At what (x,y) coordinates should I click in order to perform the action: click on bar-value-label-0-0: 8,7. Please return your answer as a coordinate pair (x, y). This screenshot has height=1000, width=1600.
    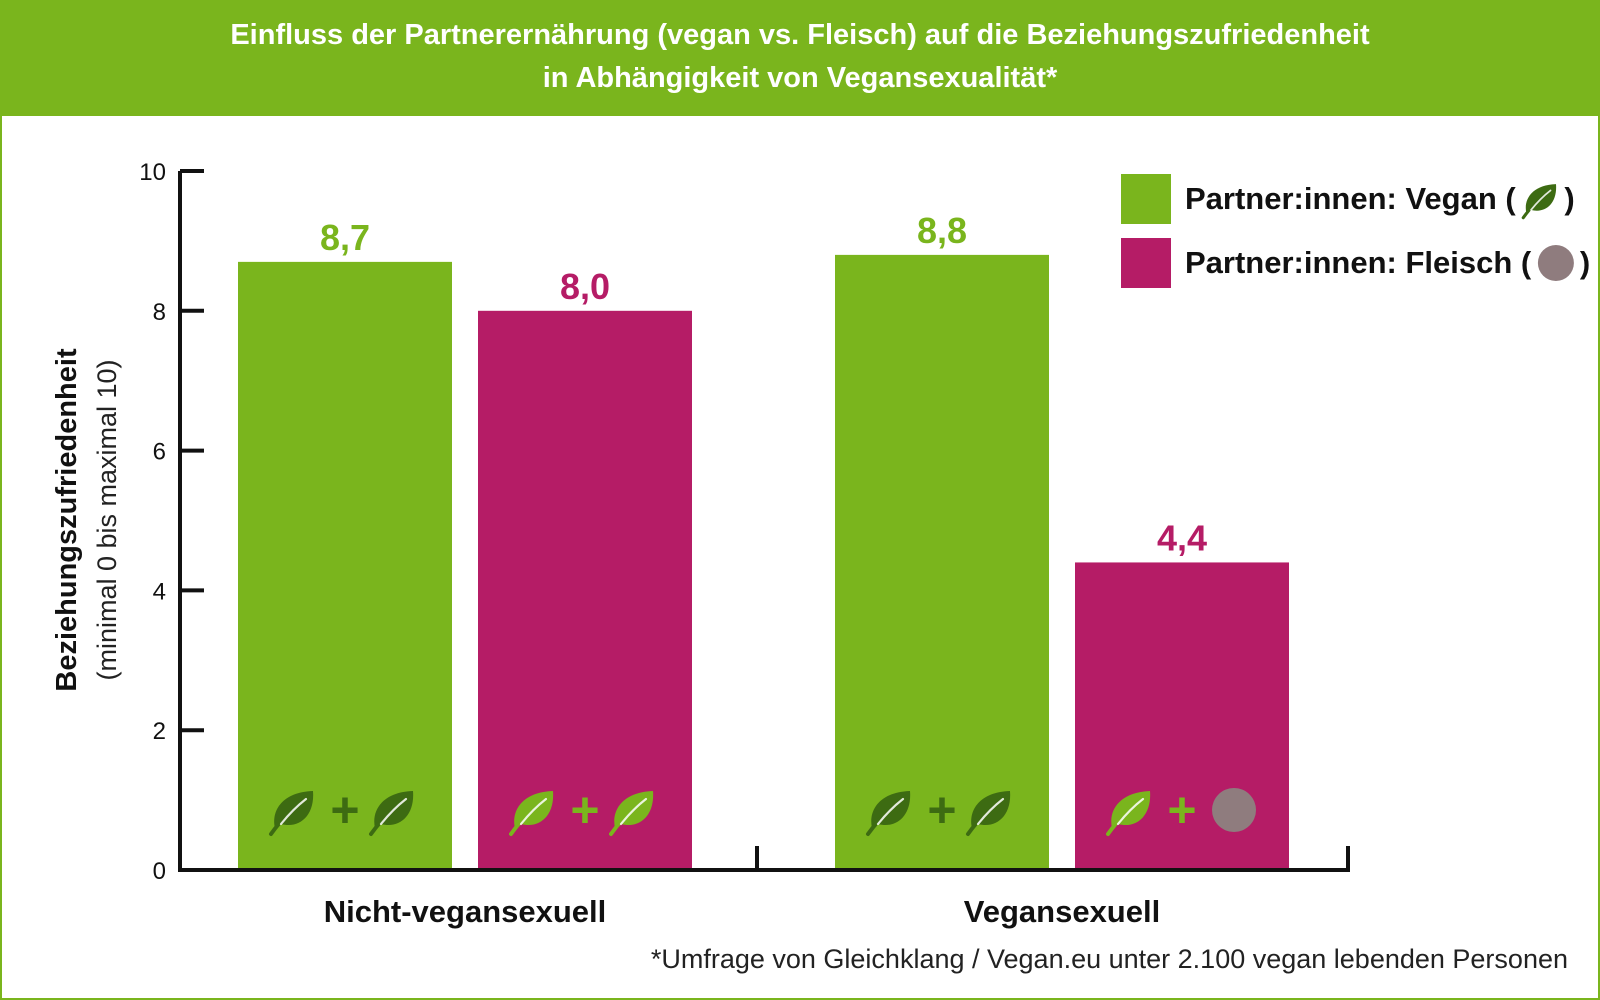
    Looking at the image, I should click on (345, 237).